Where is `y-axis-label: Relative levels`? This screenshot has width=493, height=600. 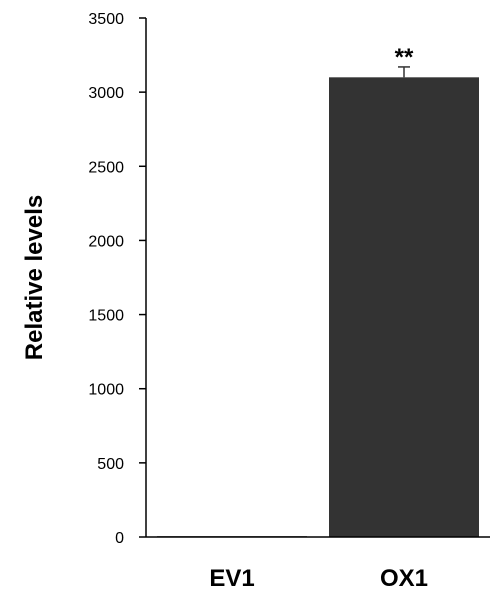
y-axis-label: Relative levels is located at coordinates (34, 277).